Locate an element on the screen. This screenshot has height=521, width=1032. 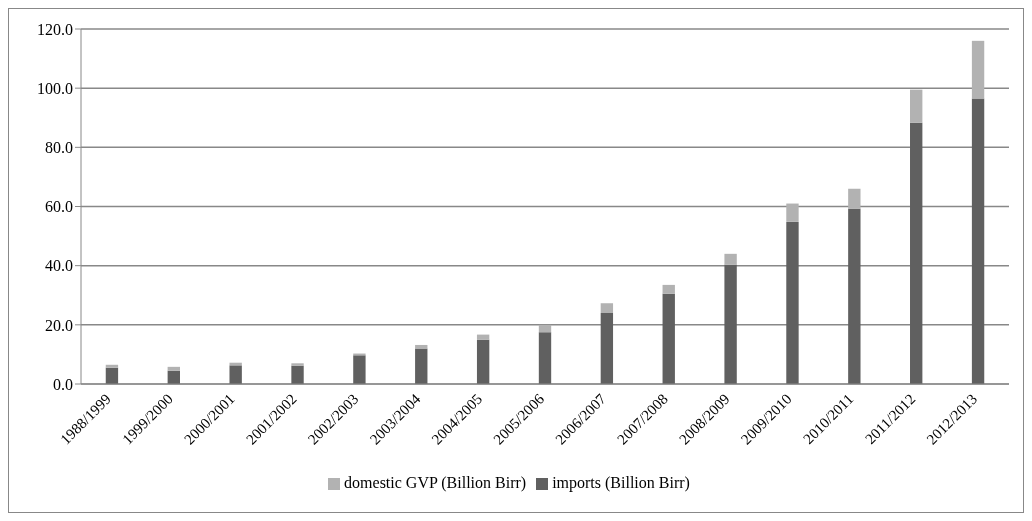
y-tick-label: 80.0 is located at coordinates (59, 148).